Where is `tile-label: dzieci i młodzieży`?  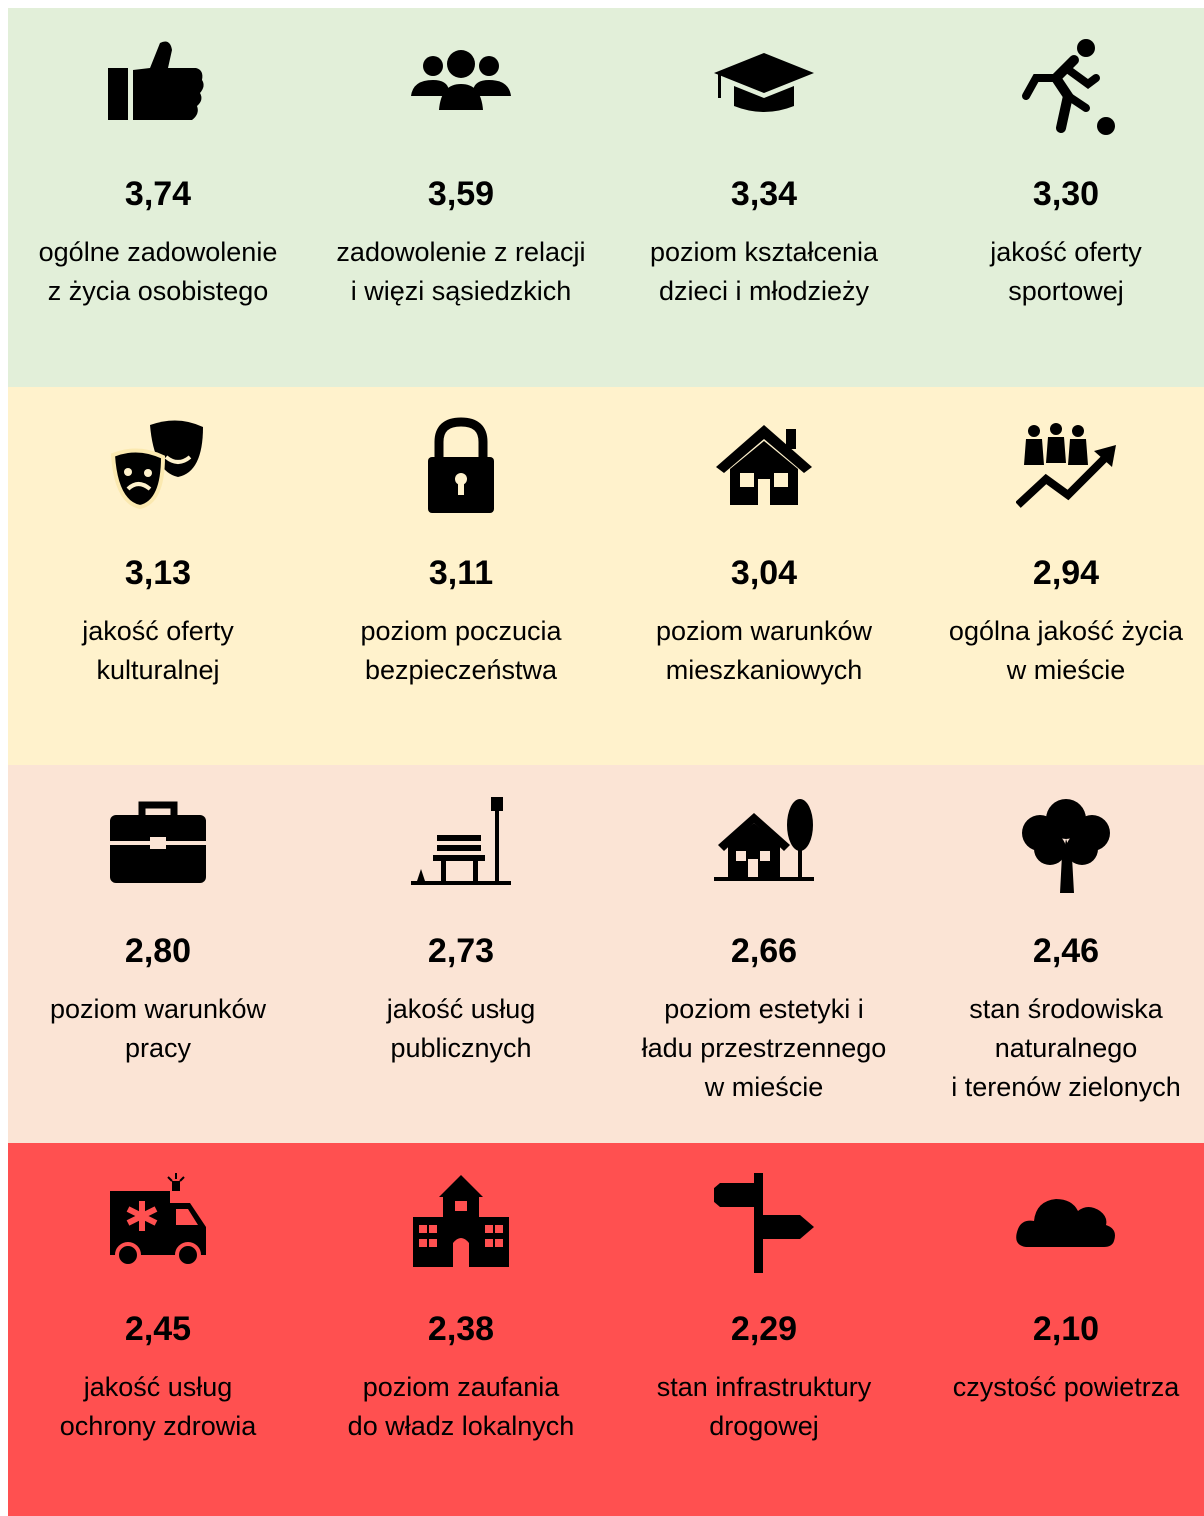 tile-label: dzieci i młodzieży is located at coordinates (764, 291).